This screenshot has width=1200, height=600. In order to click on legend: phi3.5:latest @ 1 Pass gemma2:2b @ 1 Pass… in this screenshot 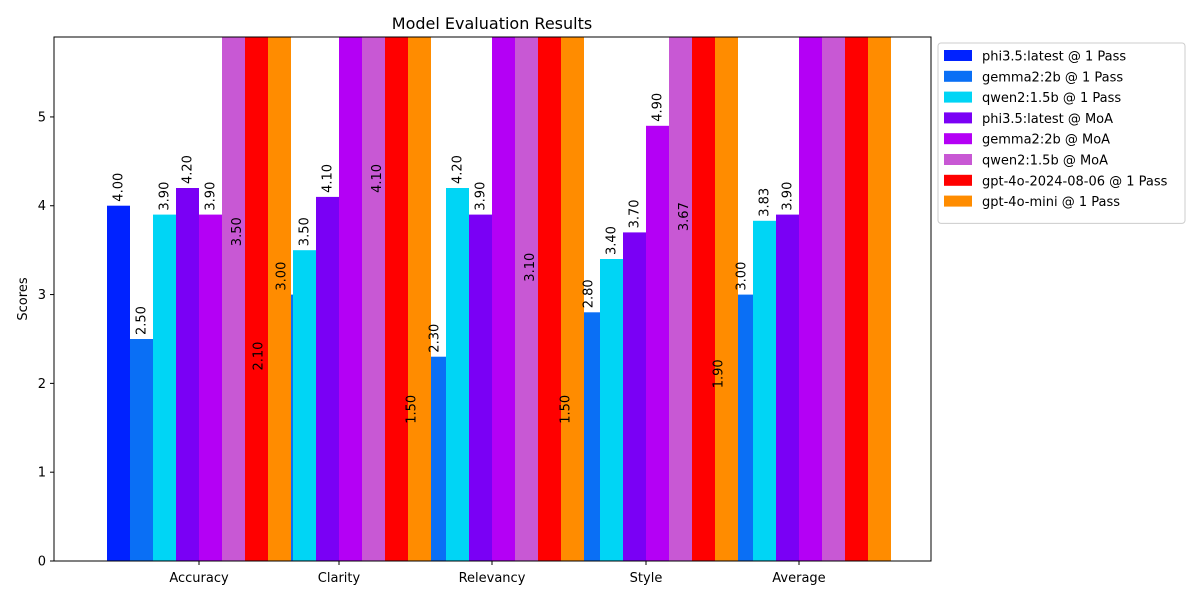, I will do `click(1061, 133)`.